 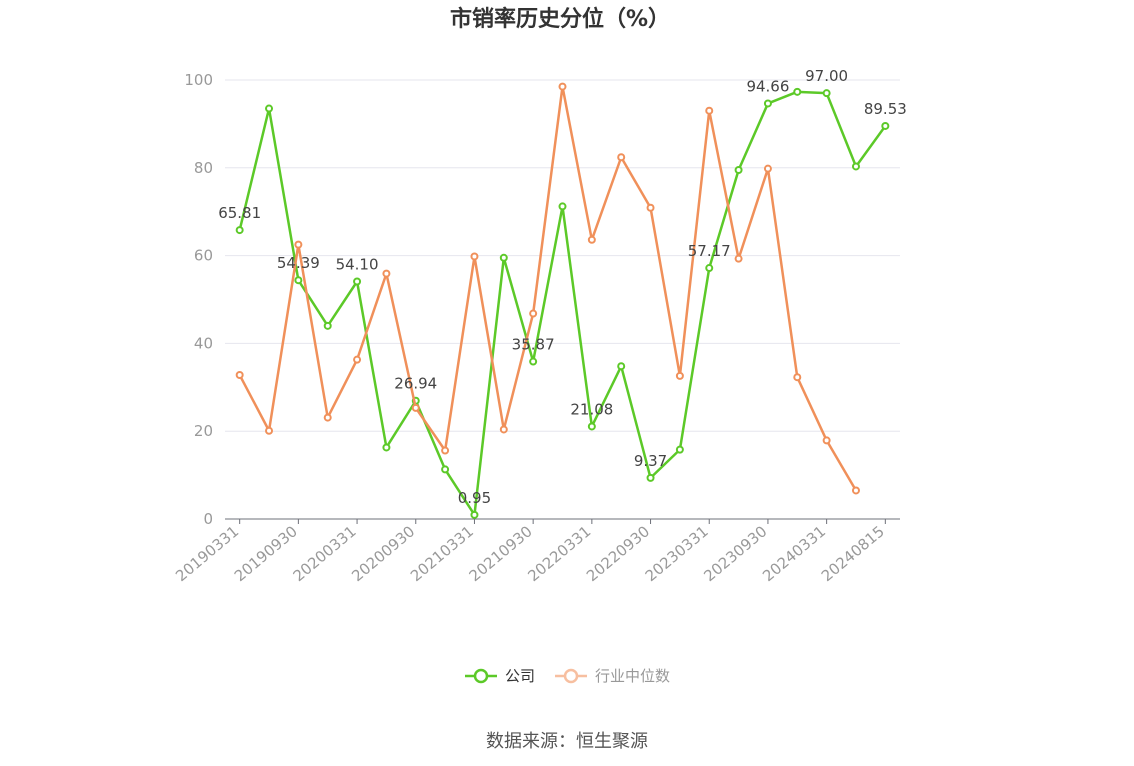 What do you see at coordinates (885, 109) in the screenshot?
I see `data-label: 89.53` at bounding box center [885, 109].